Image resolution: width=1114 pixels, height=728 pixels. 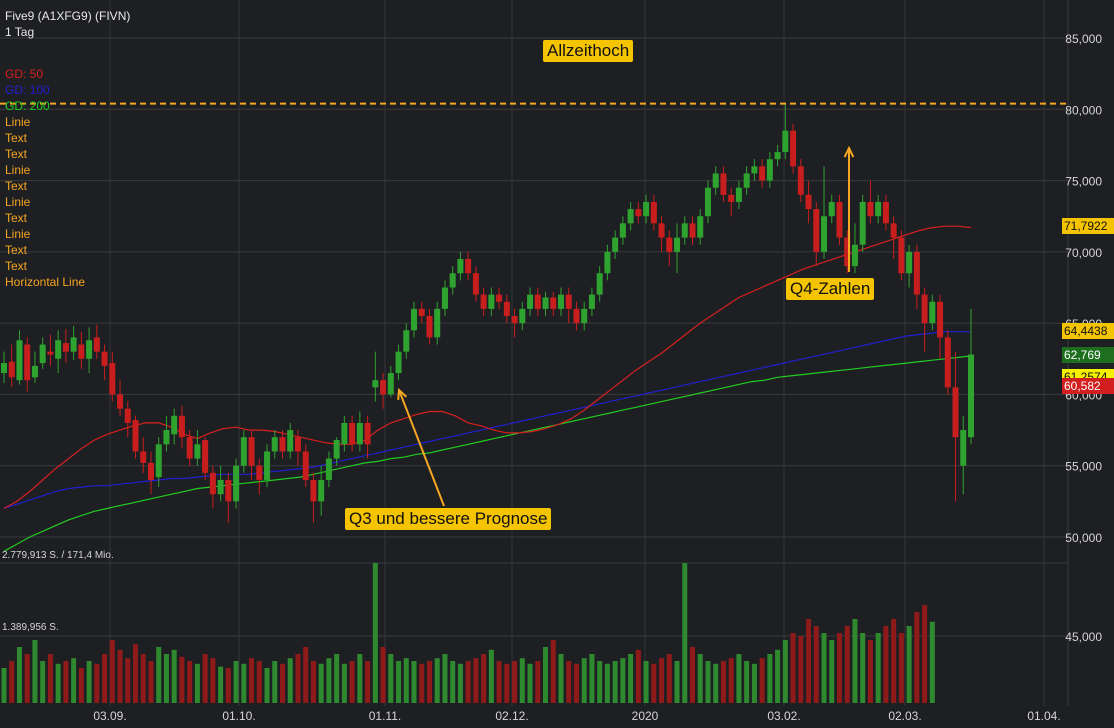 I want to click on y-tick-label: 75,000, so click(x=1083, y=182).